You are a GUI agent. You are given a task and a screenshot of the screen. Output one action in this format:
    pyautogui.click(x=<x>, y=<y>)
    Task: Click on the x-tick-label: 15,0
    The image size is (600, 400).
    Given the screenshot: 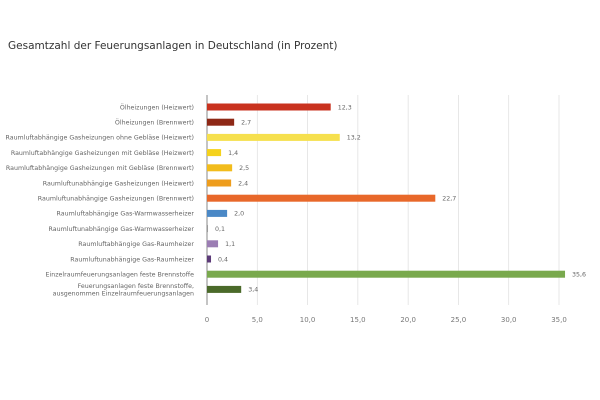 What is the action you would take?
    pyautogui.click(x=358, y=320)
    